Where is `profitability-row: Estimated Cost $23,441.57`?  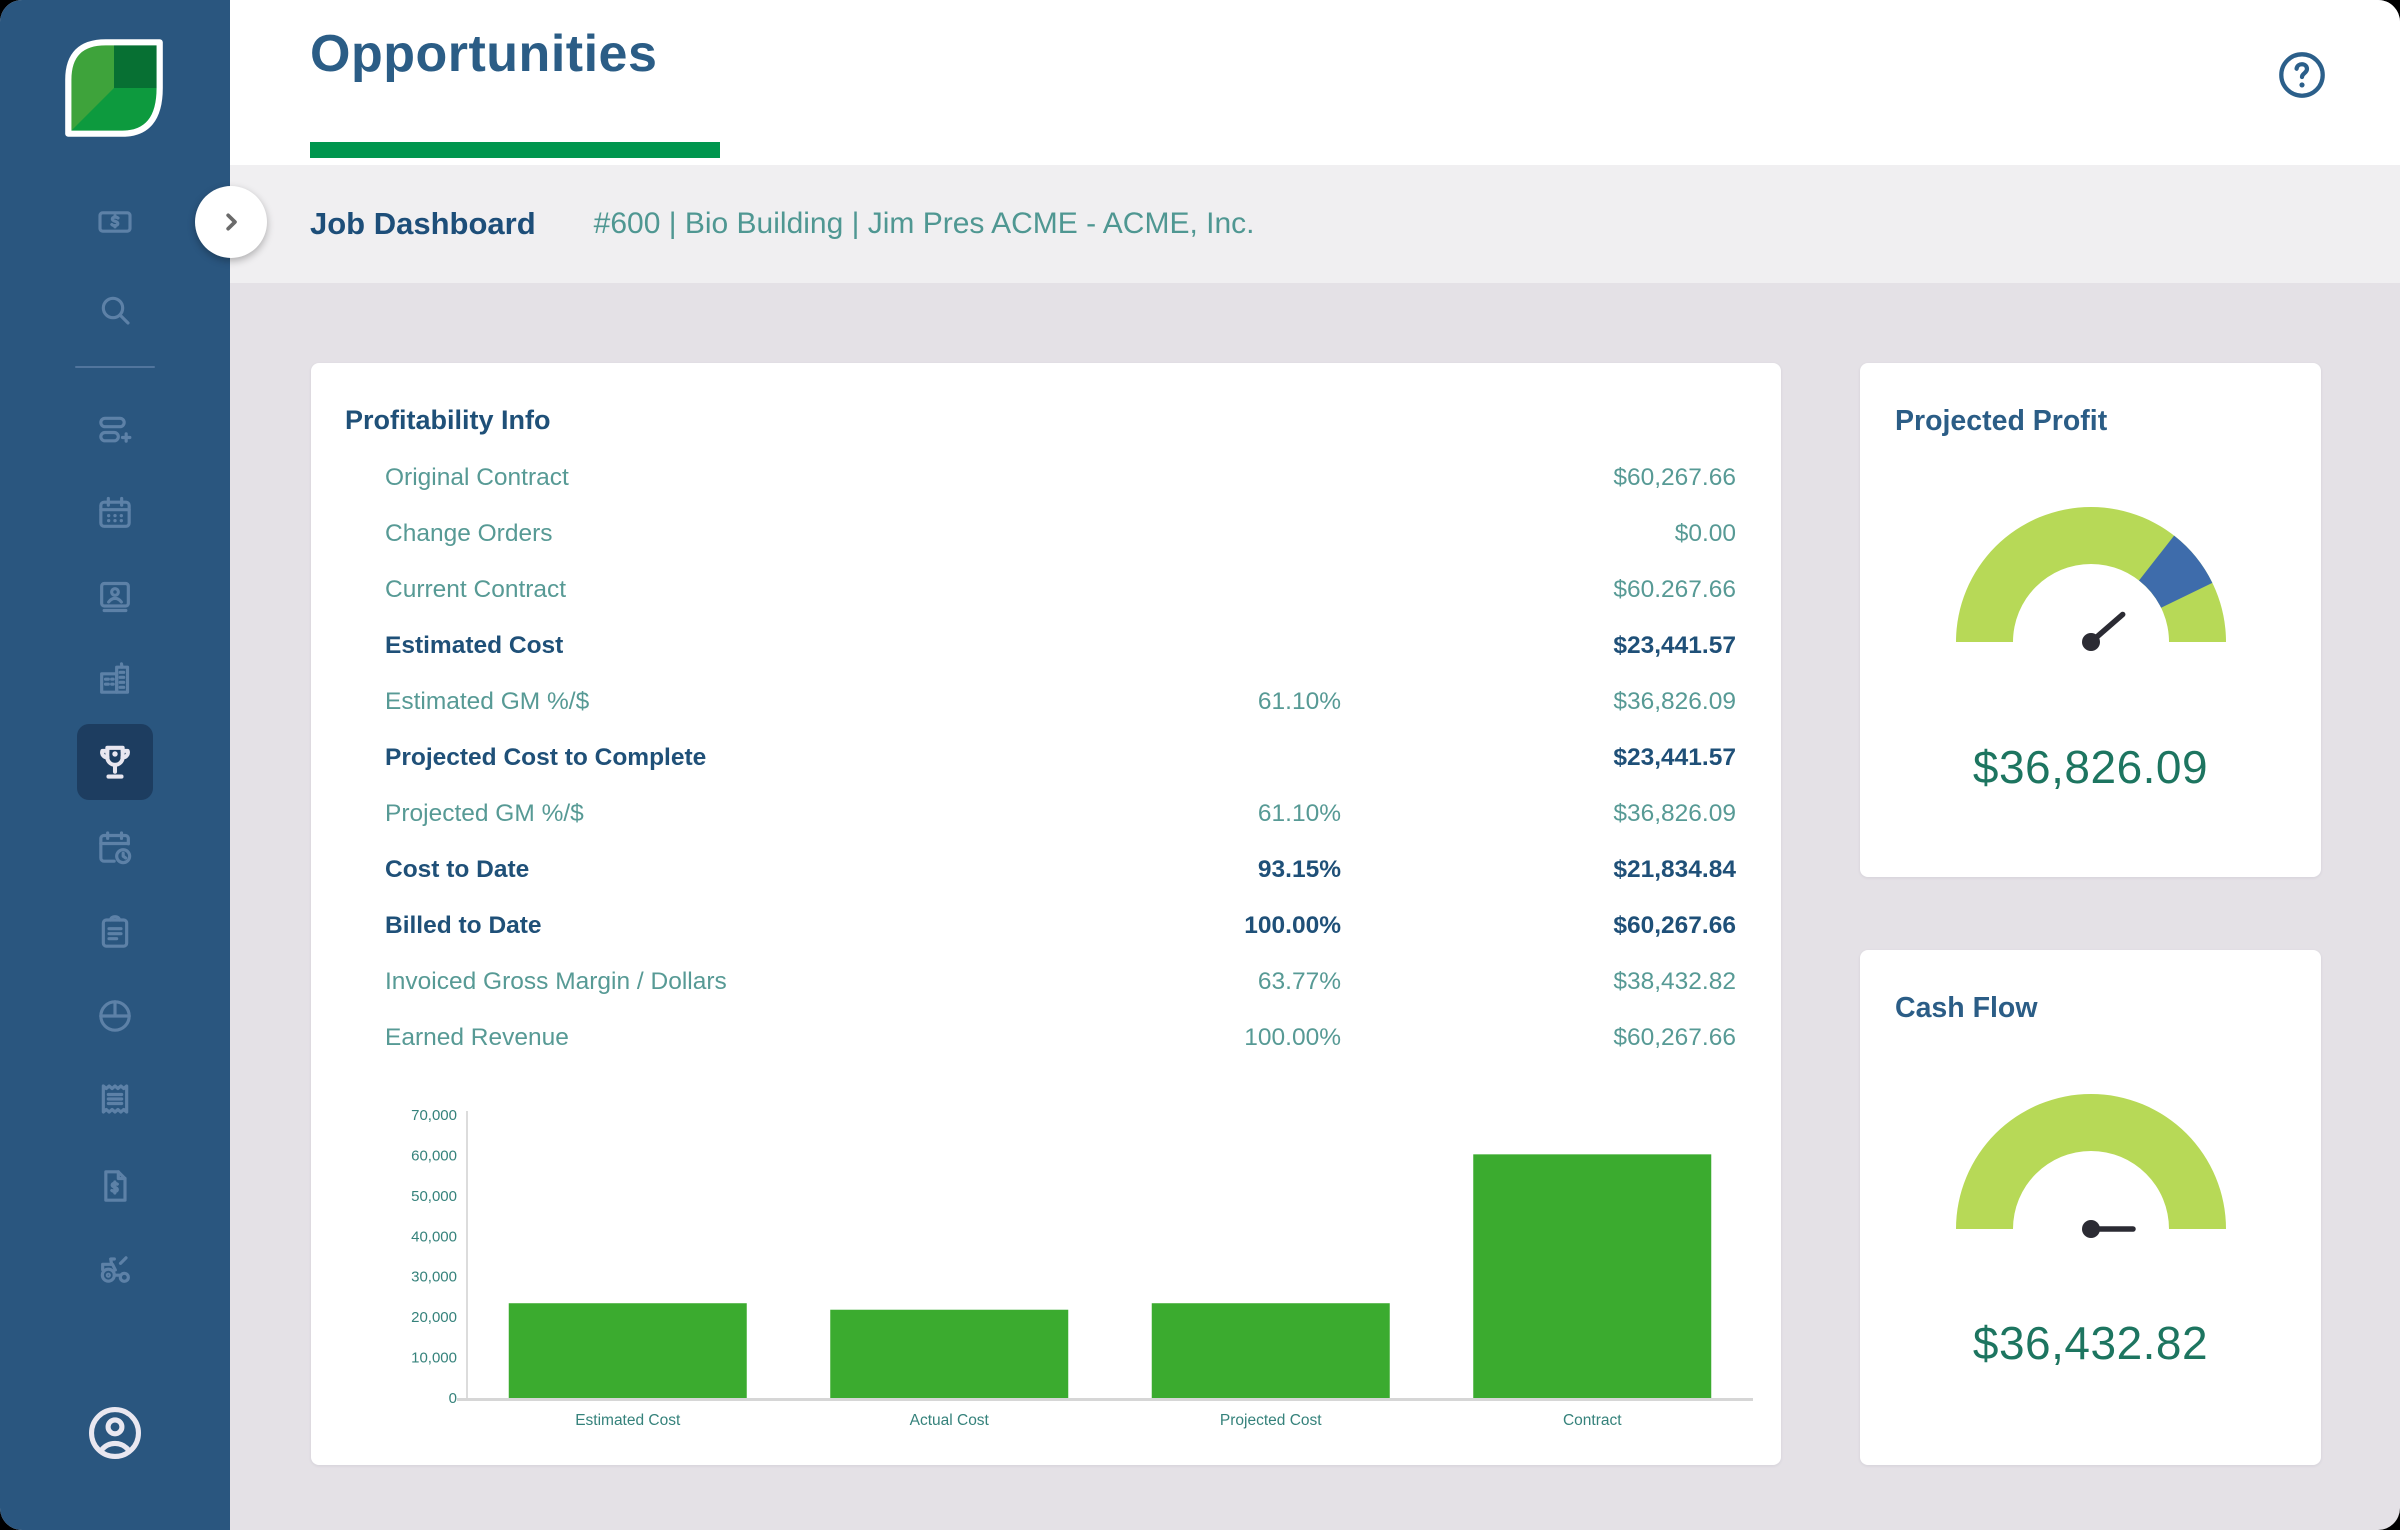
profitability-row: Estimated Cost $23,441.57 is located at coordinates (1046, 646).